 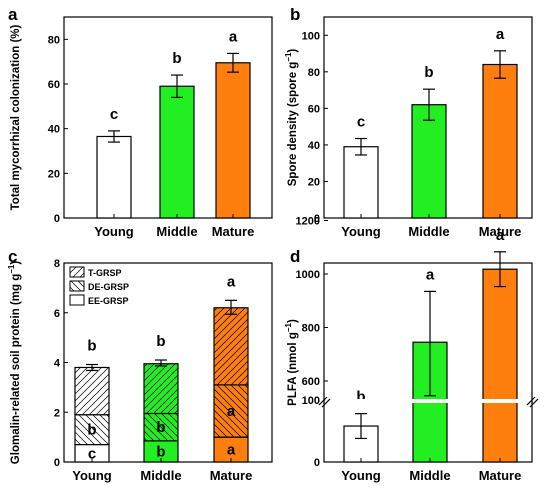 What do you see at coordinates (295, 14) in the screenshot?
I see `panel-letter: b` at bounding box center [295, 14].